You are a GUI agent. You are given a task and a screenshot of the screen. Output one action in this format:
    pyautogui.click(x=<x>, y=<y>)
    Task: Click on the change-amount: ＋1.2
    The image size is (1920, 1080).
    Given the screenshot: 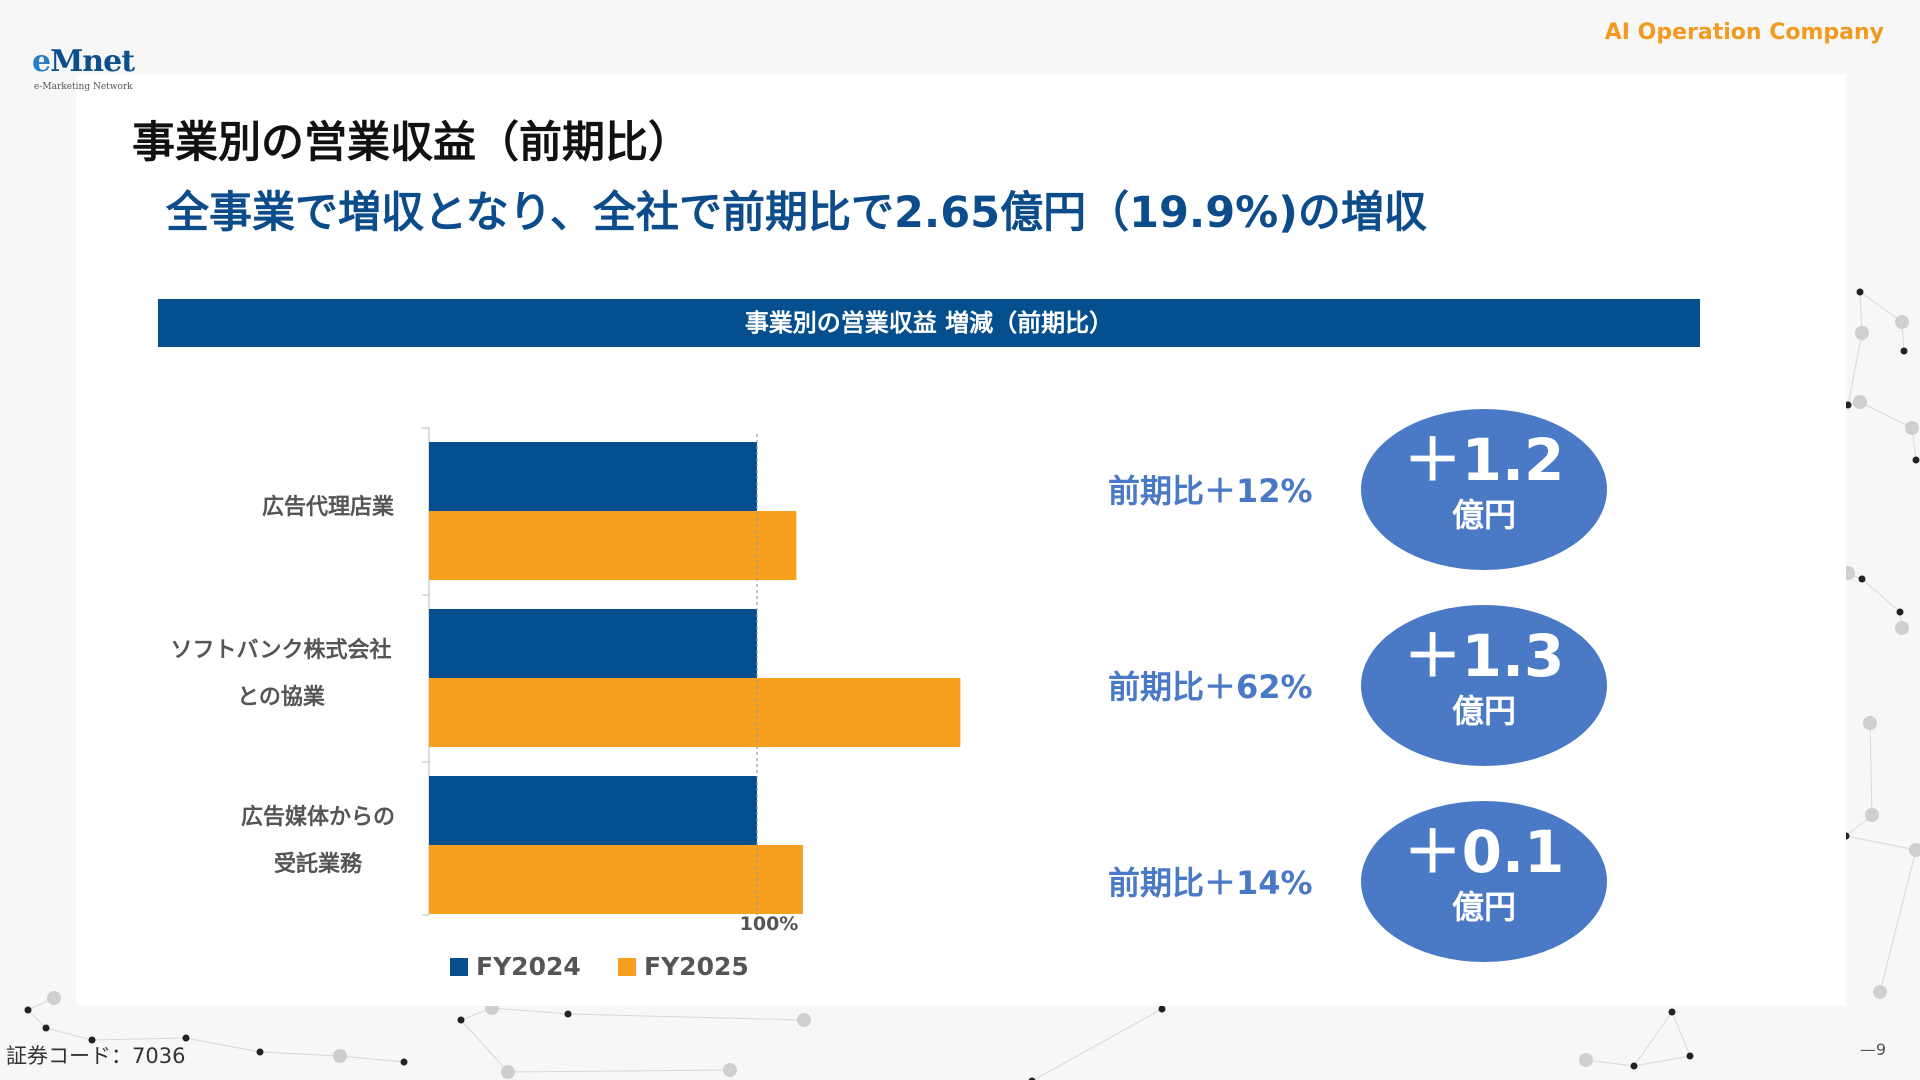 What is the action you would take?
    pyautogui.click(x=1484, y=460)
    